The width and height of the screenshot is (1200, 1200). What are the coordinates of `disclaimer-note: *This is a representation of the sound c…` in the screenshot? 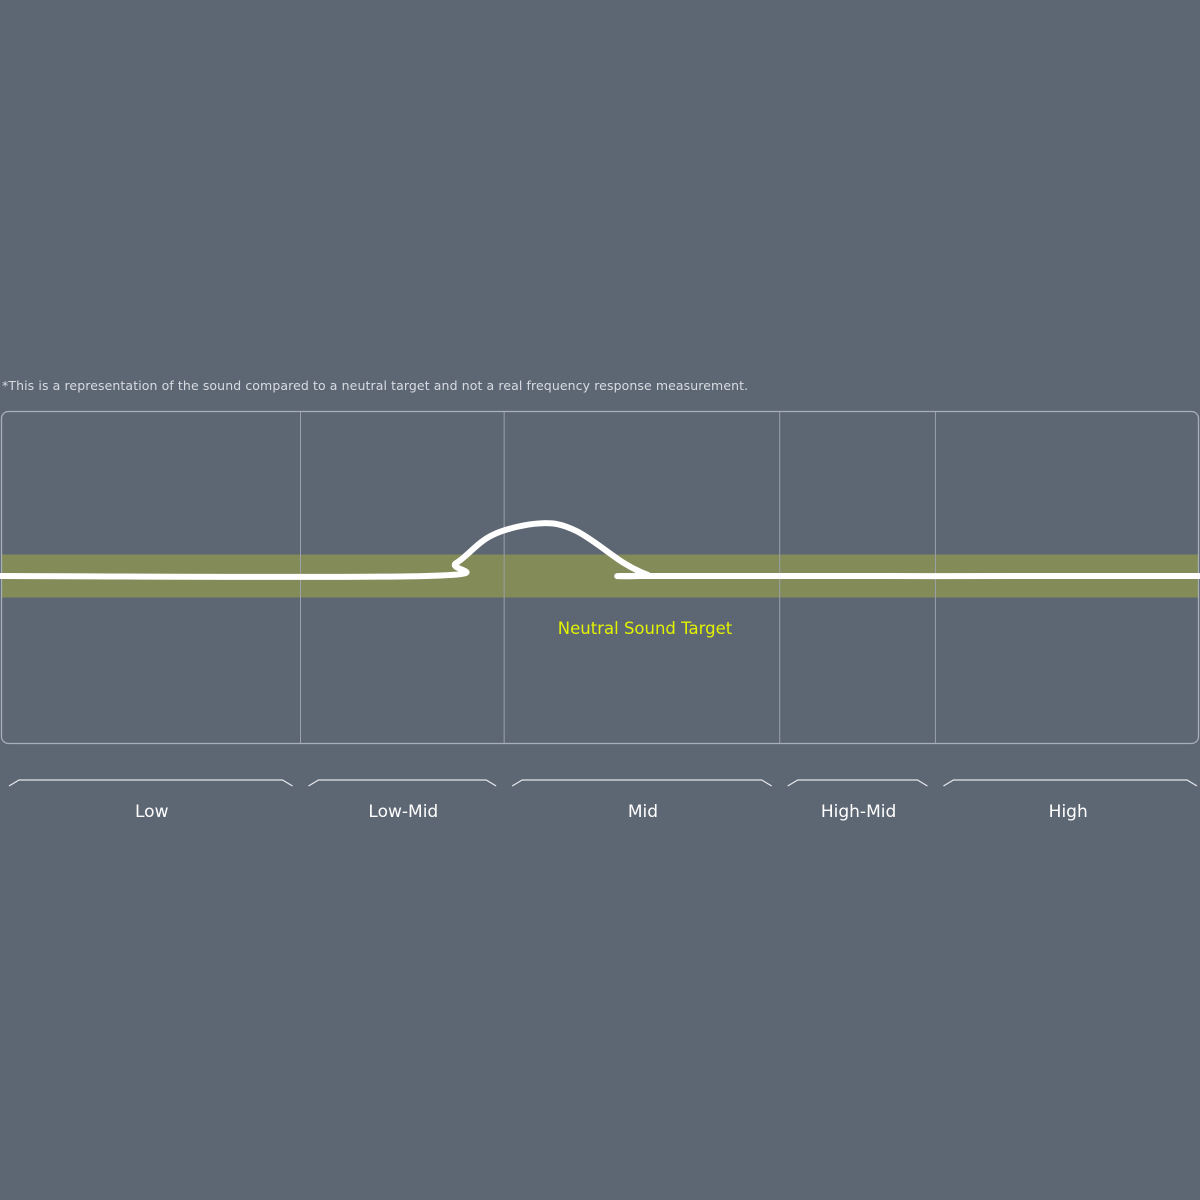 It's located at (375, 385).